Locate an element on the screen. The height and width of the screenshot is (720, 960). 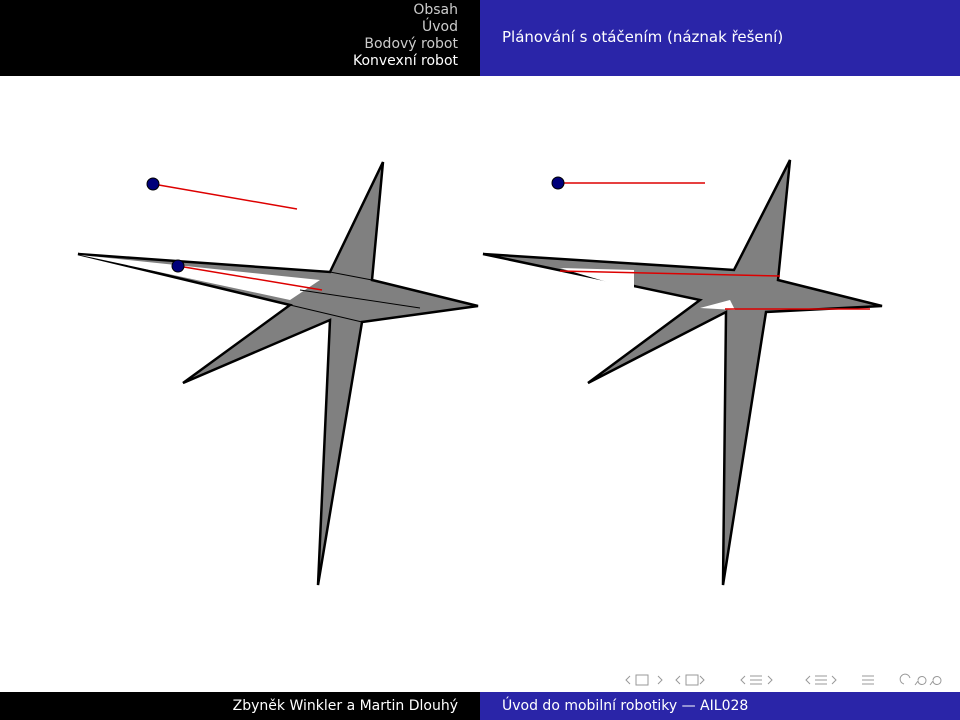
footer-authors: Zbyněk Winkler a Martin Dlouhý is located at coordinates (240, 706).